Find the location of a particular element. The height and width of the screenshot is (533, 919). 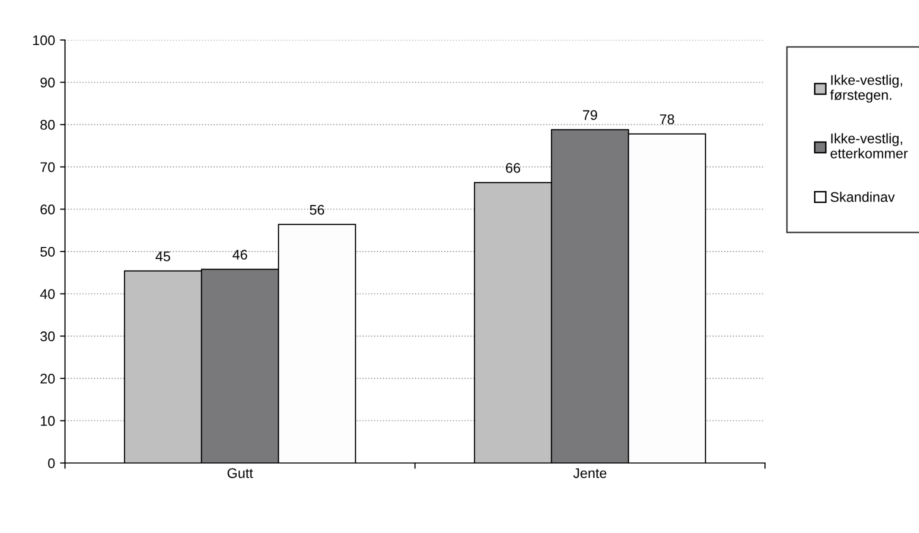

y-tick-label: 30 is located at coordinates (47, 336).